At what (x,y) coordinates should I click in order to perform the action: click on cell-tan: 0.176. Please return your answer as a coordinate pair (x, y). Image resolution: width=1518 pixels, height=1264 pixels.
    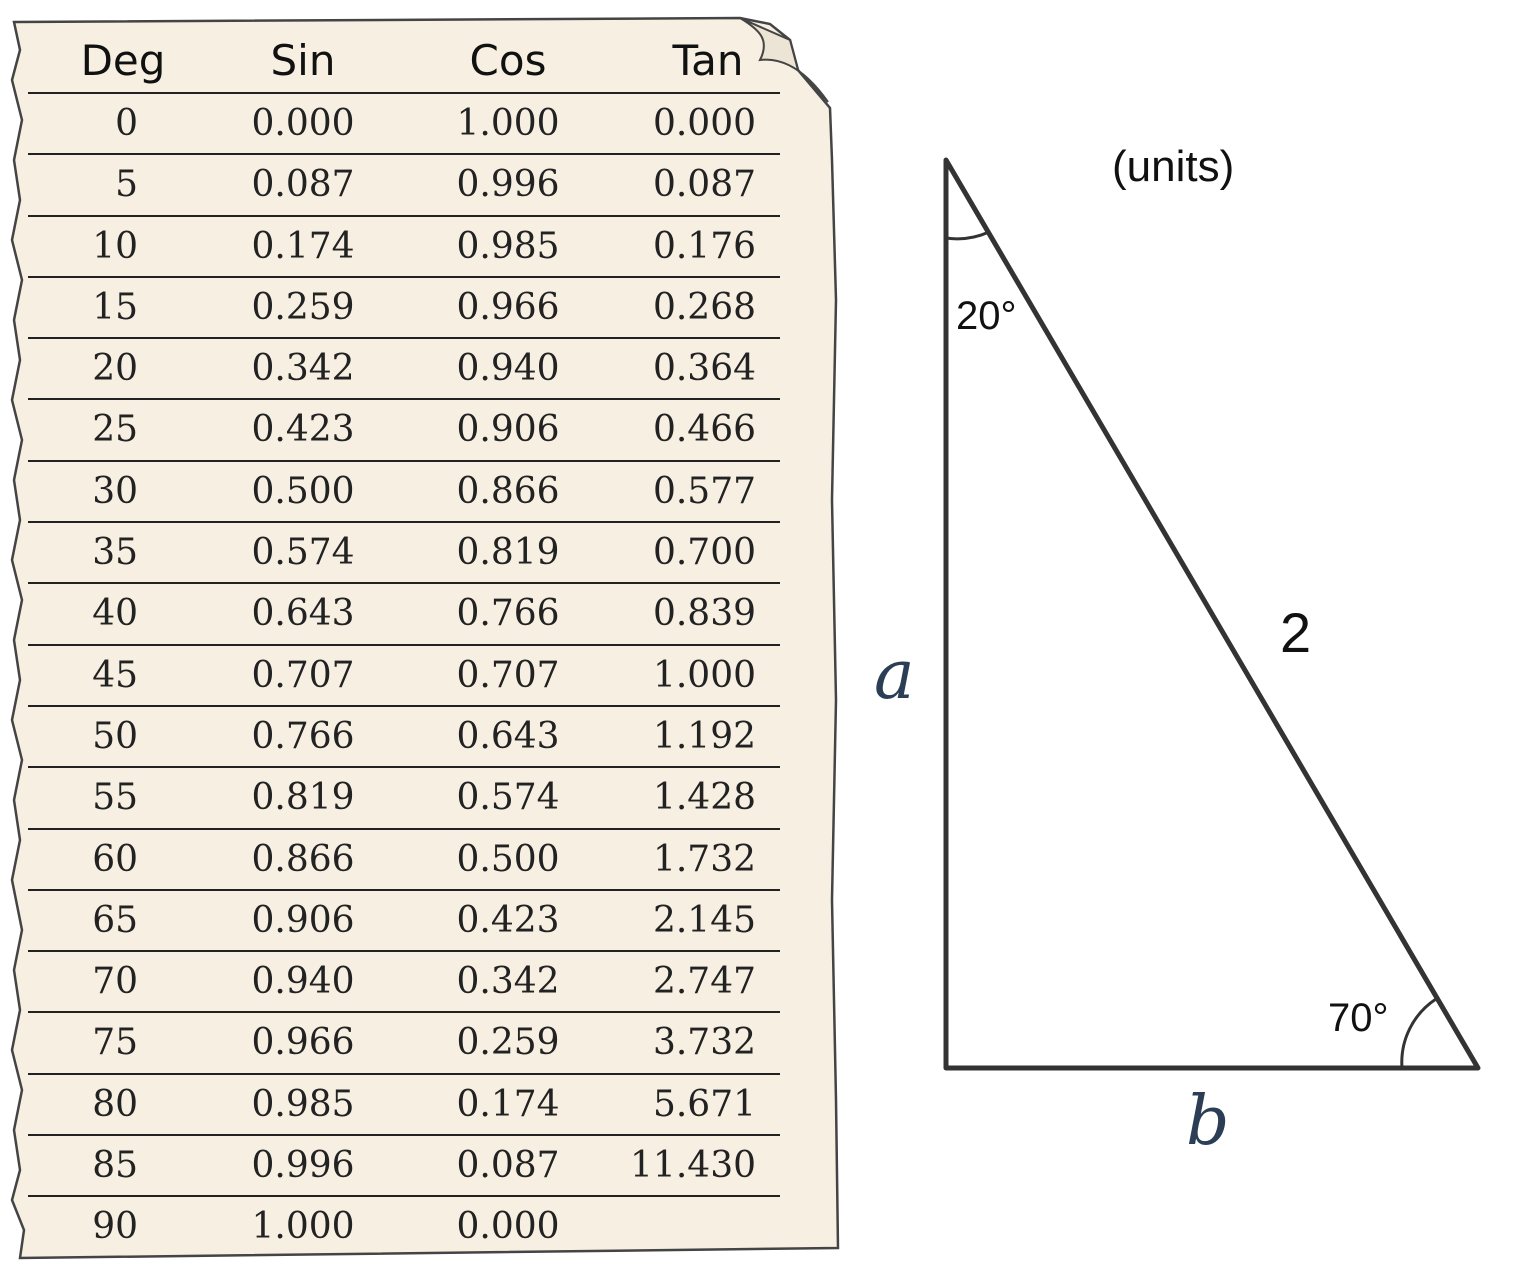
    Looking at the image, I should click on (704, 246).